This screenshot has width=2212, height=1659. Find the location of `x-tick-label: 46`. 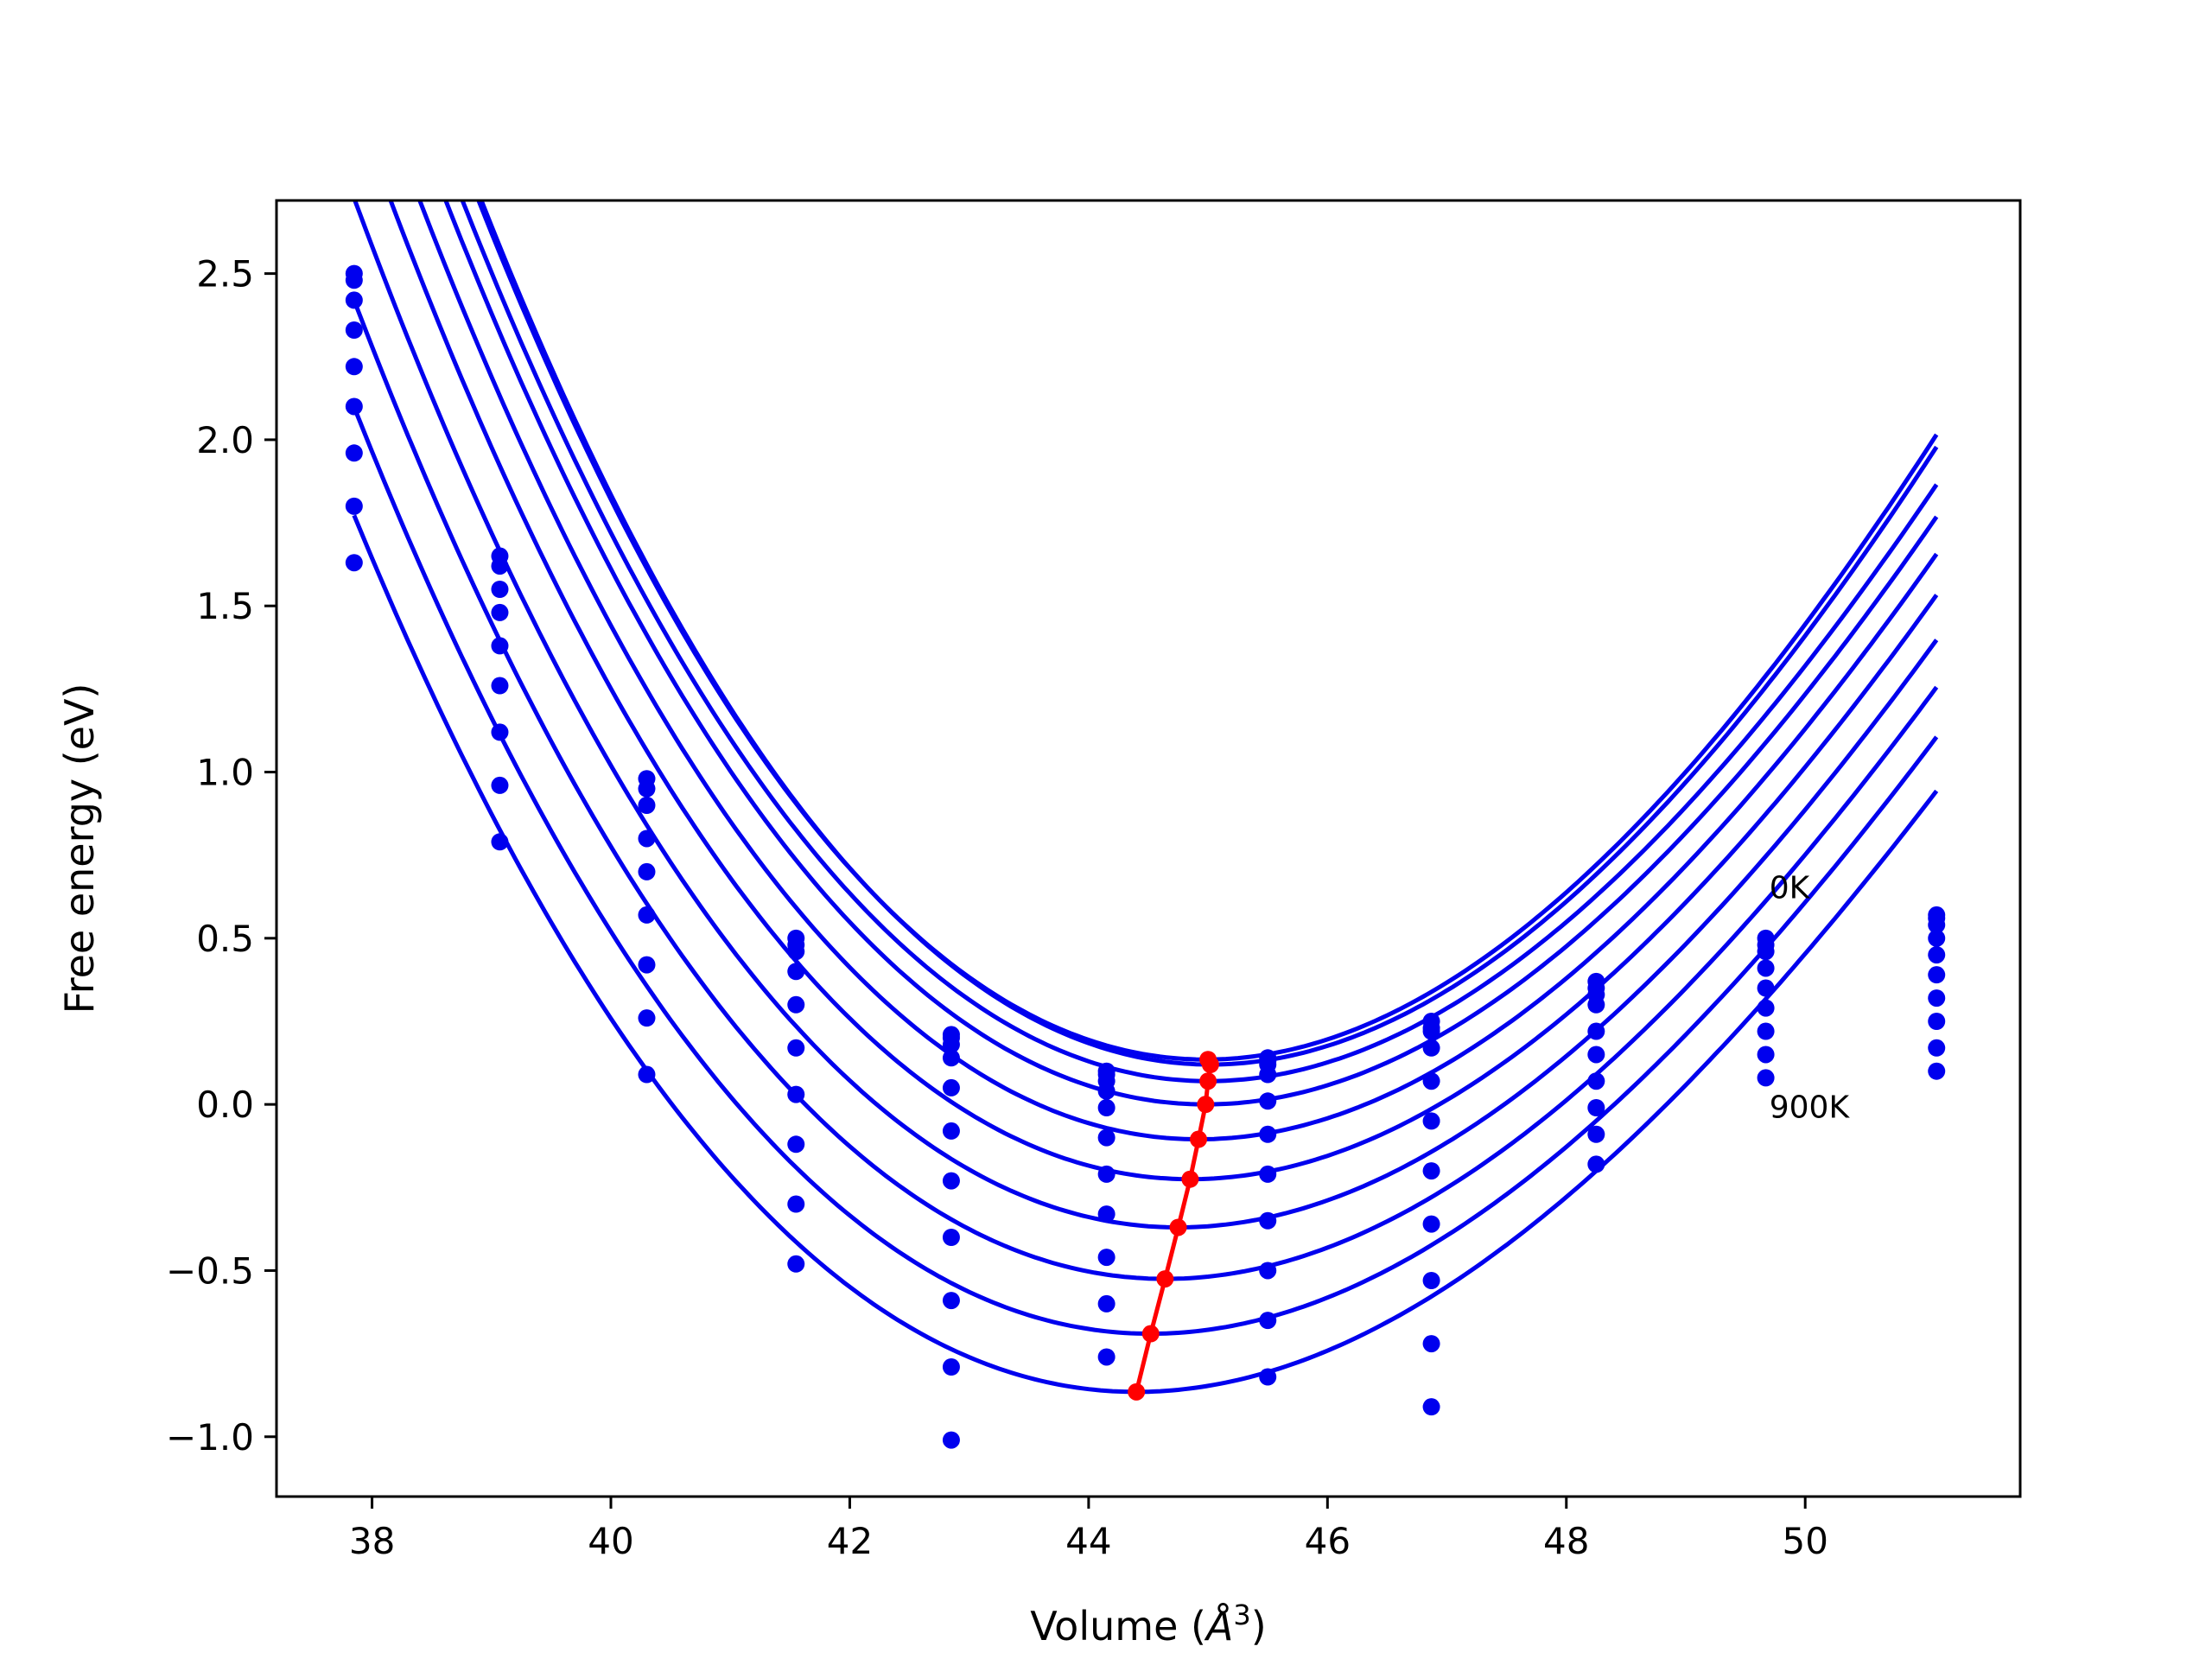

x-tick-label: 46 is located at coordinates (1328, 1541).